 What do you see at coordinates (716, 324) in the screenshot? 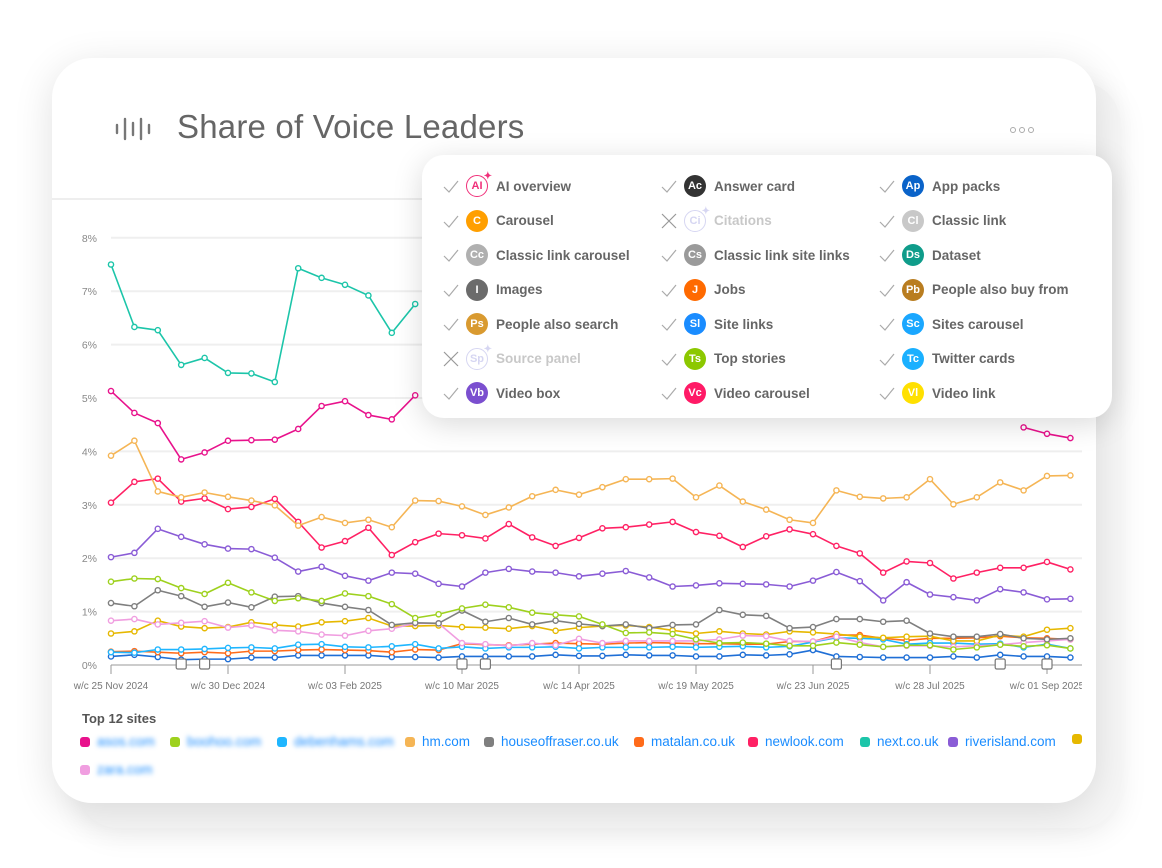
I see `feature-toggle-site-links: Sl Site links` at bounding box center [716, 324].